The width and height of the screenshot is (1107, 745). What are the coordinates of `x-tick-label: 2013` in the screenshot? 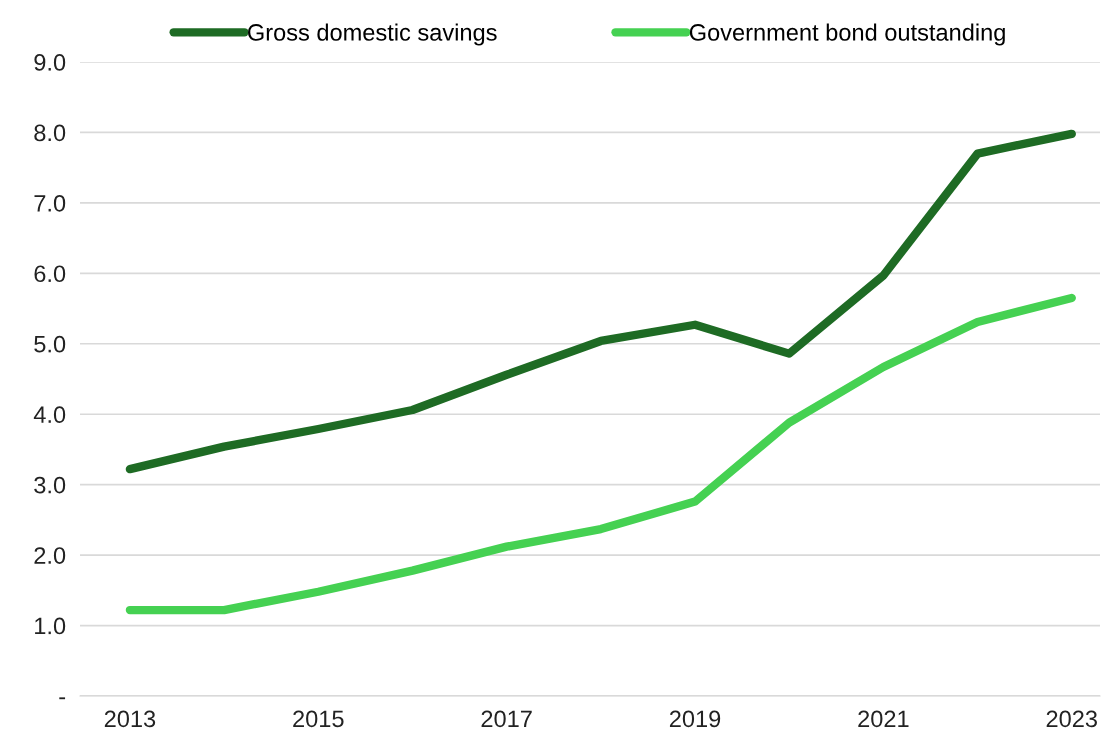 It's located at (130, 719).